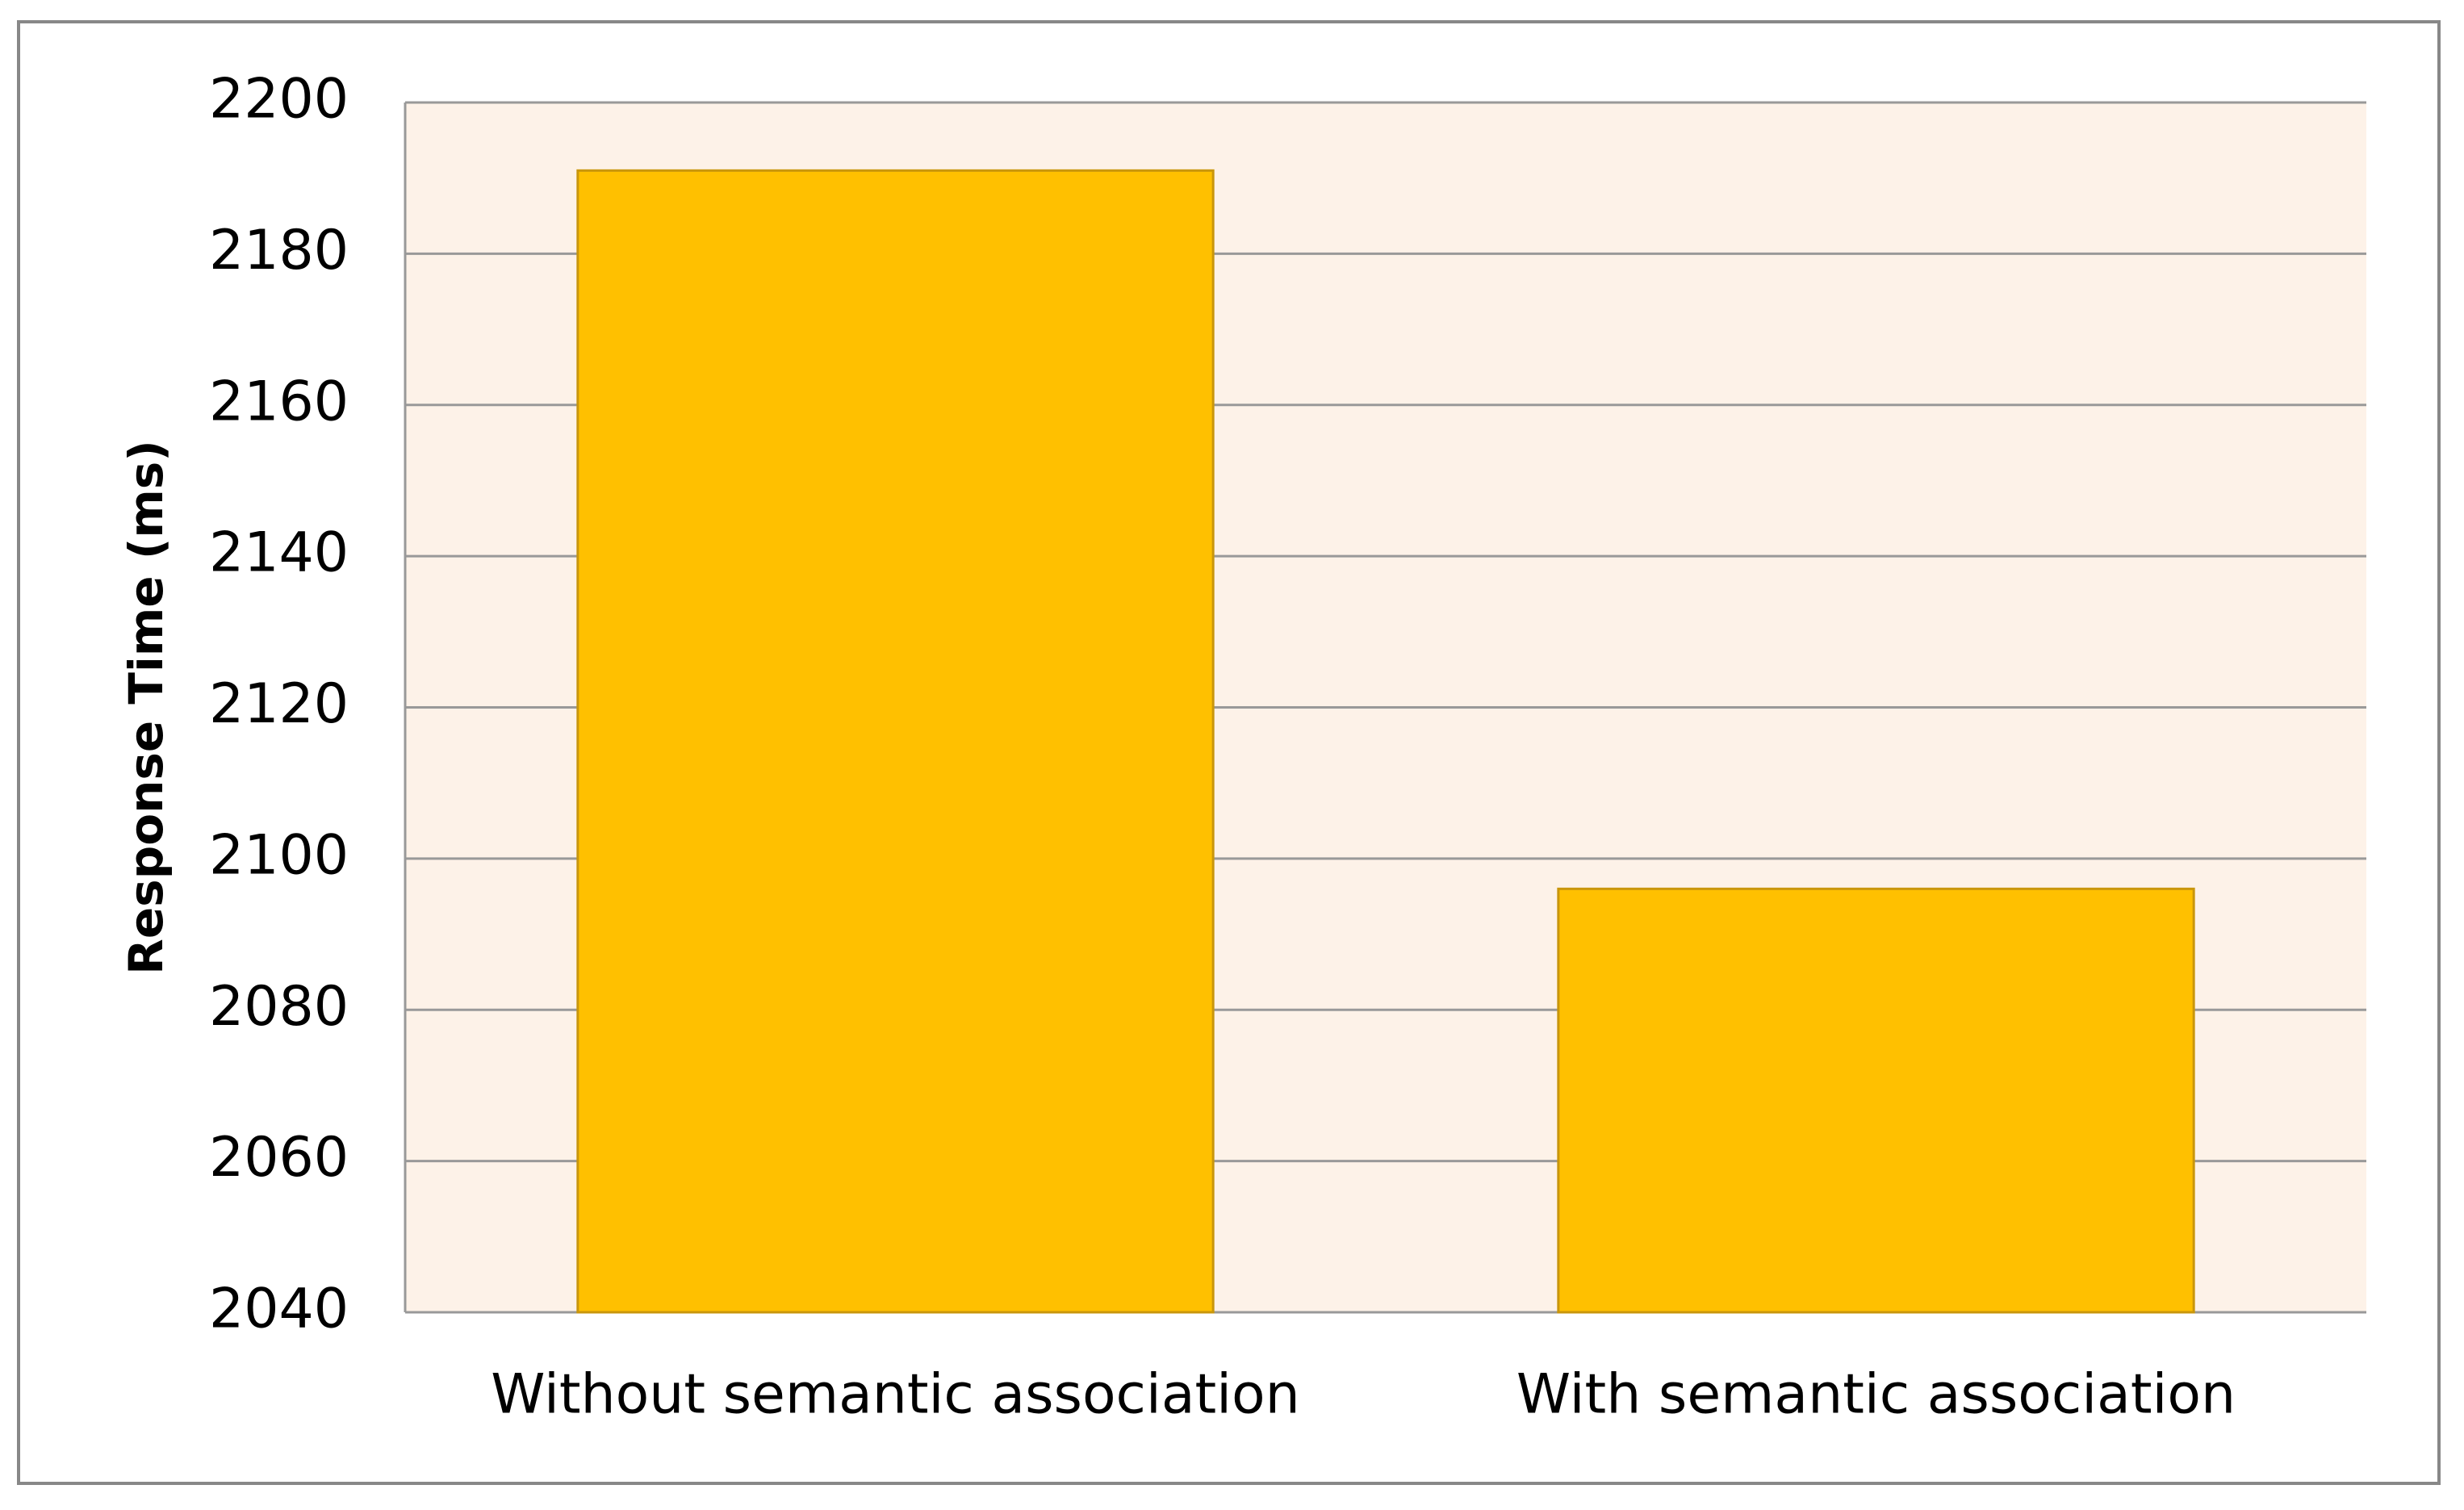  What do you see at coordinates (279, 553) in the screenshot?
I see `y-tick-label: 2140` at bounding box center [279, 553].